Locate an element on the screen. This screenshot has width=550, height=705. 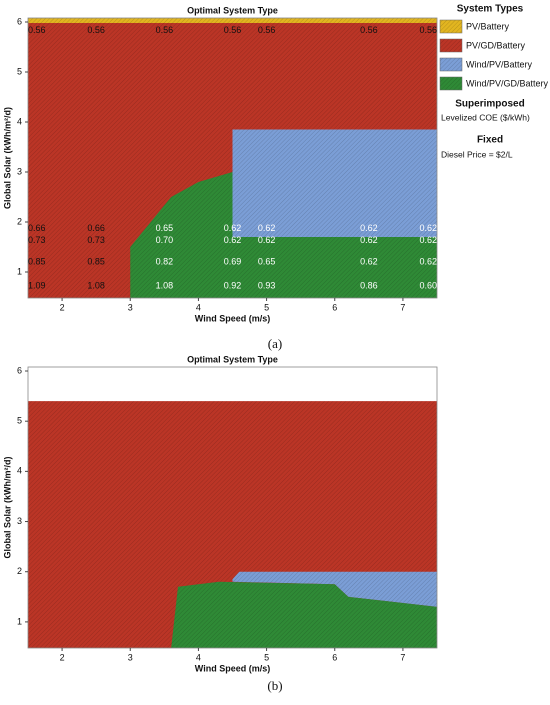
fixed-label: Diesel Price = $2/L is located at coordinates (477, 154).